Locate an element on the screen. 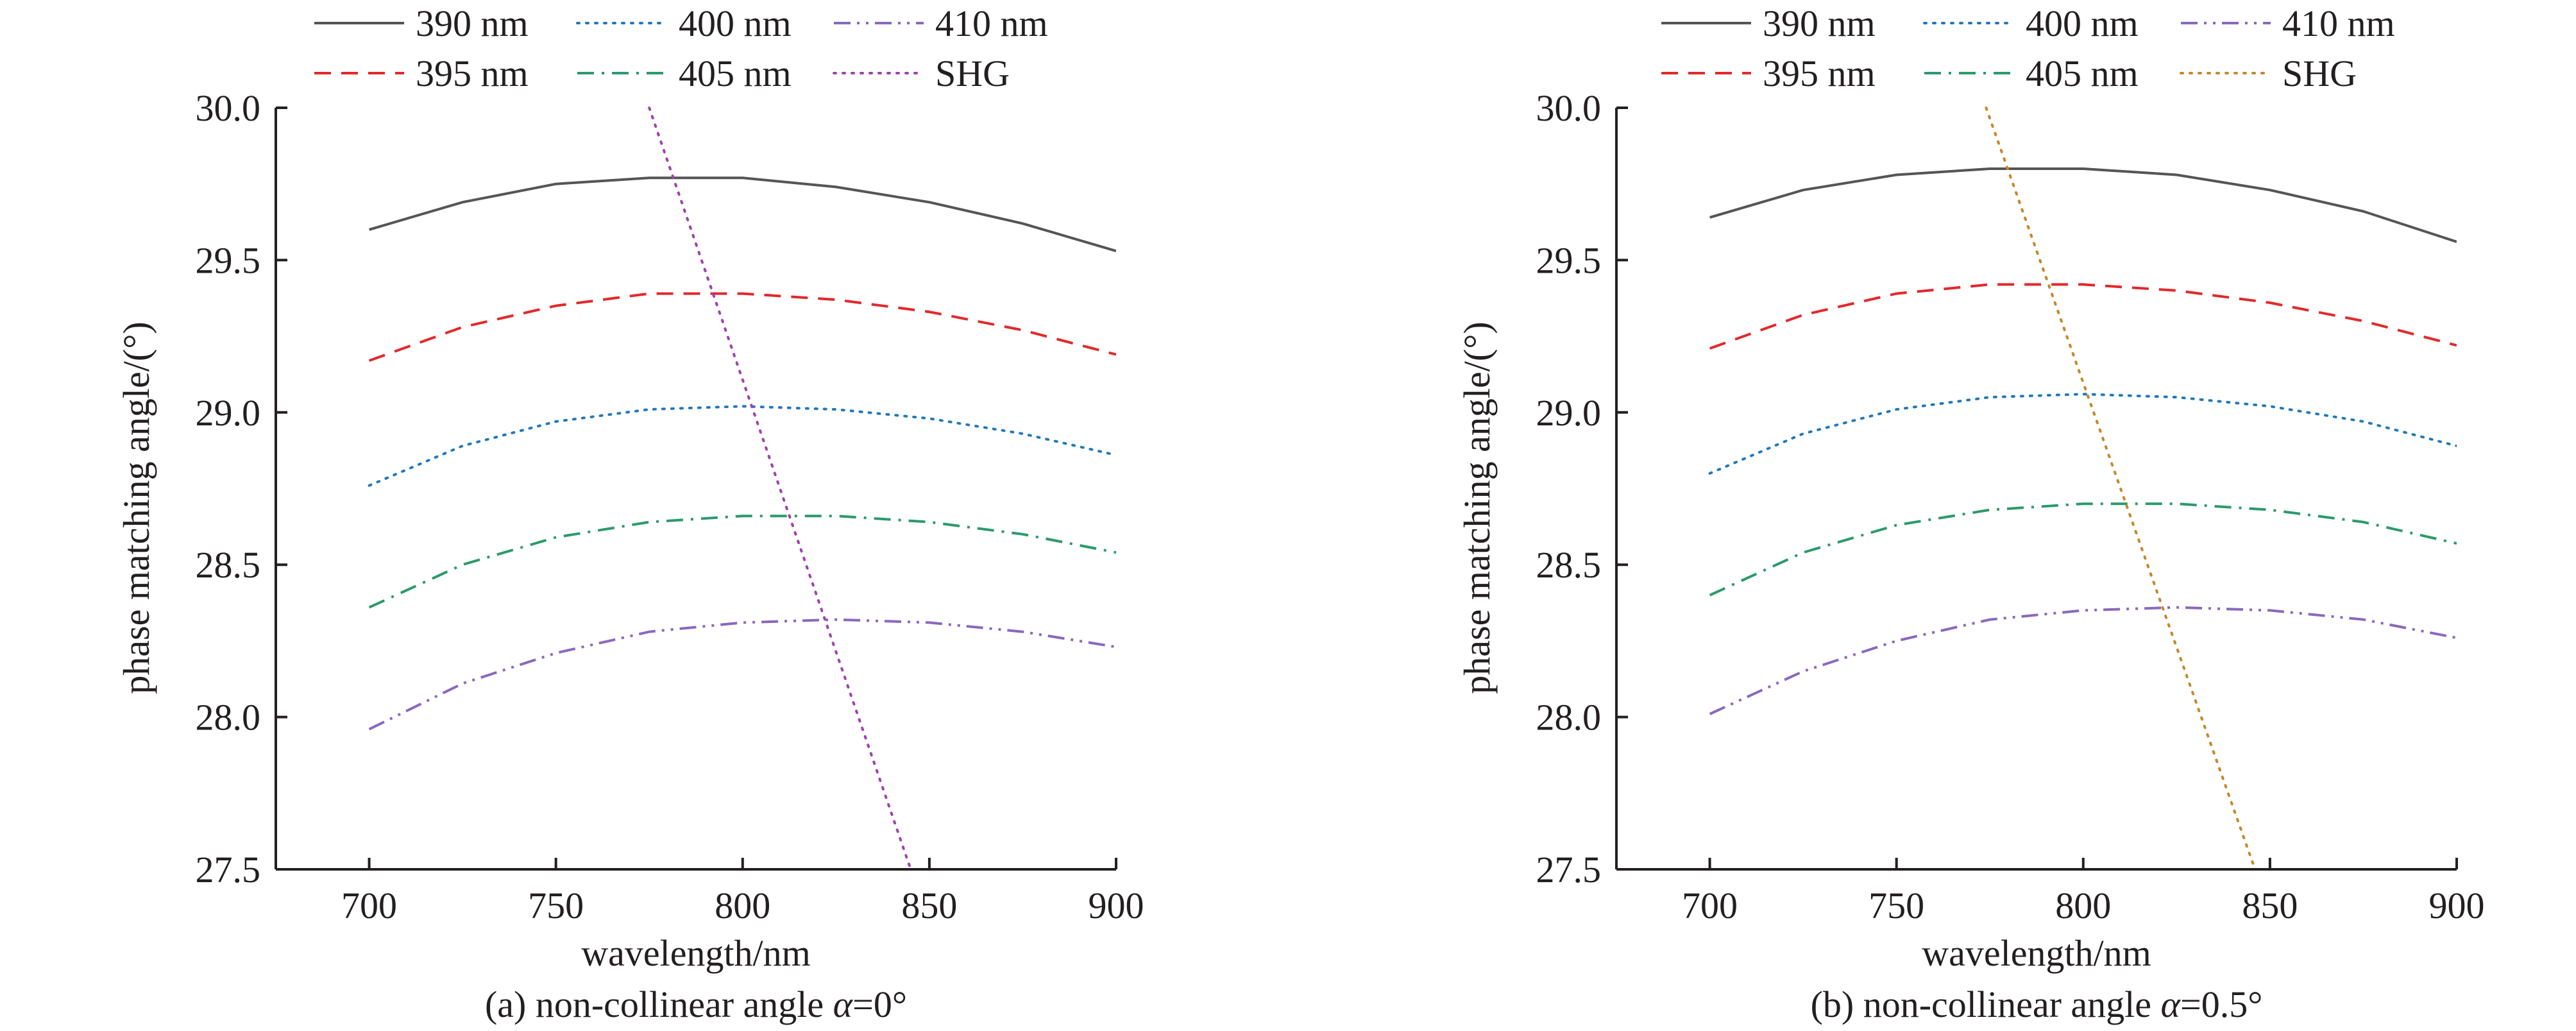  panel-caption: (b) non-collinear angle α=0.5° is located at coordinates (2037, 1004).